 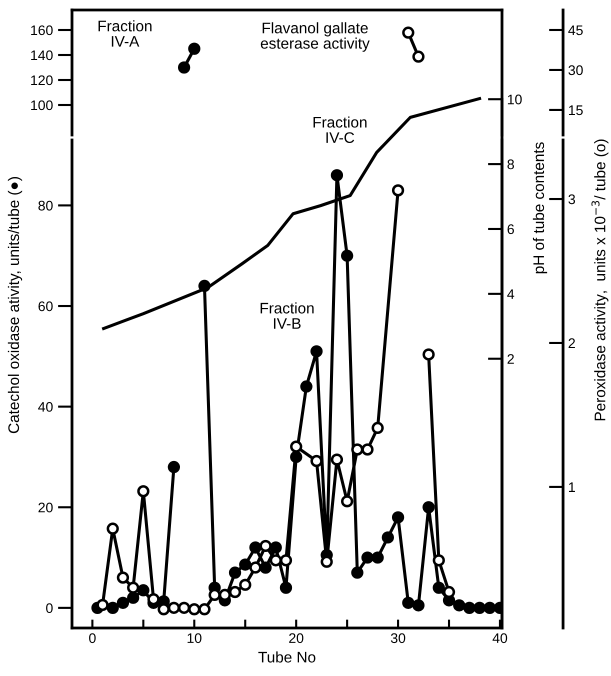 I want to click on y-tick-label: 160, so click(x=42, y=30).